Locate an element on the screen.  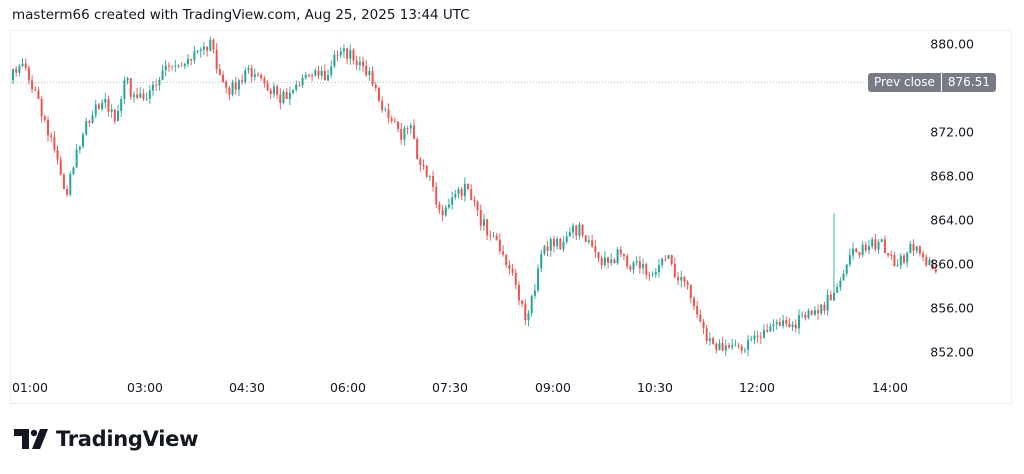
x-tick-label: 10:30 is located at coordinates (655, 387).